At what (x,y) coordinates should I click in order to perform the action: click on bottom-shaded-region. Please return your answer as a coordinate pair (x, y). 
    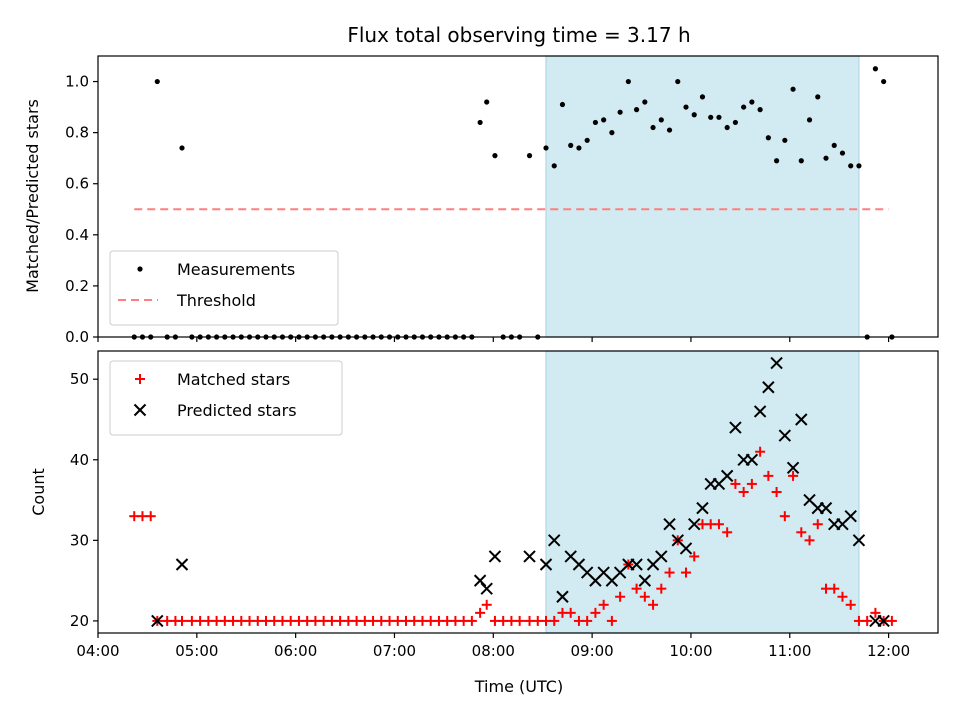
    Looking at the image, I should click on (702, 492).